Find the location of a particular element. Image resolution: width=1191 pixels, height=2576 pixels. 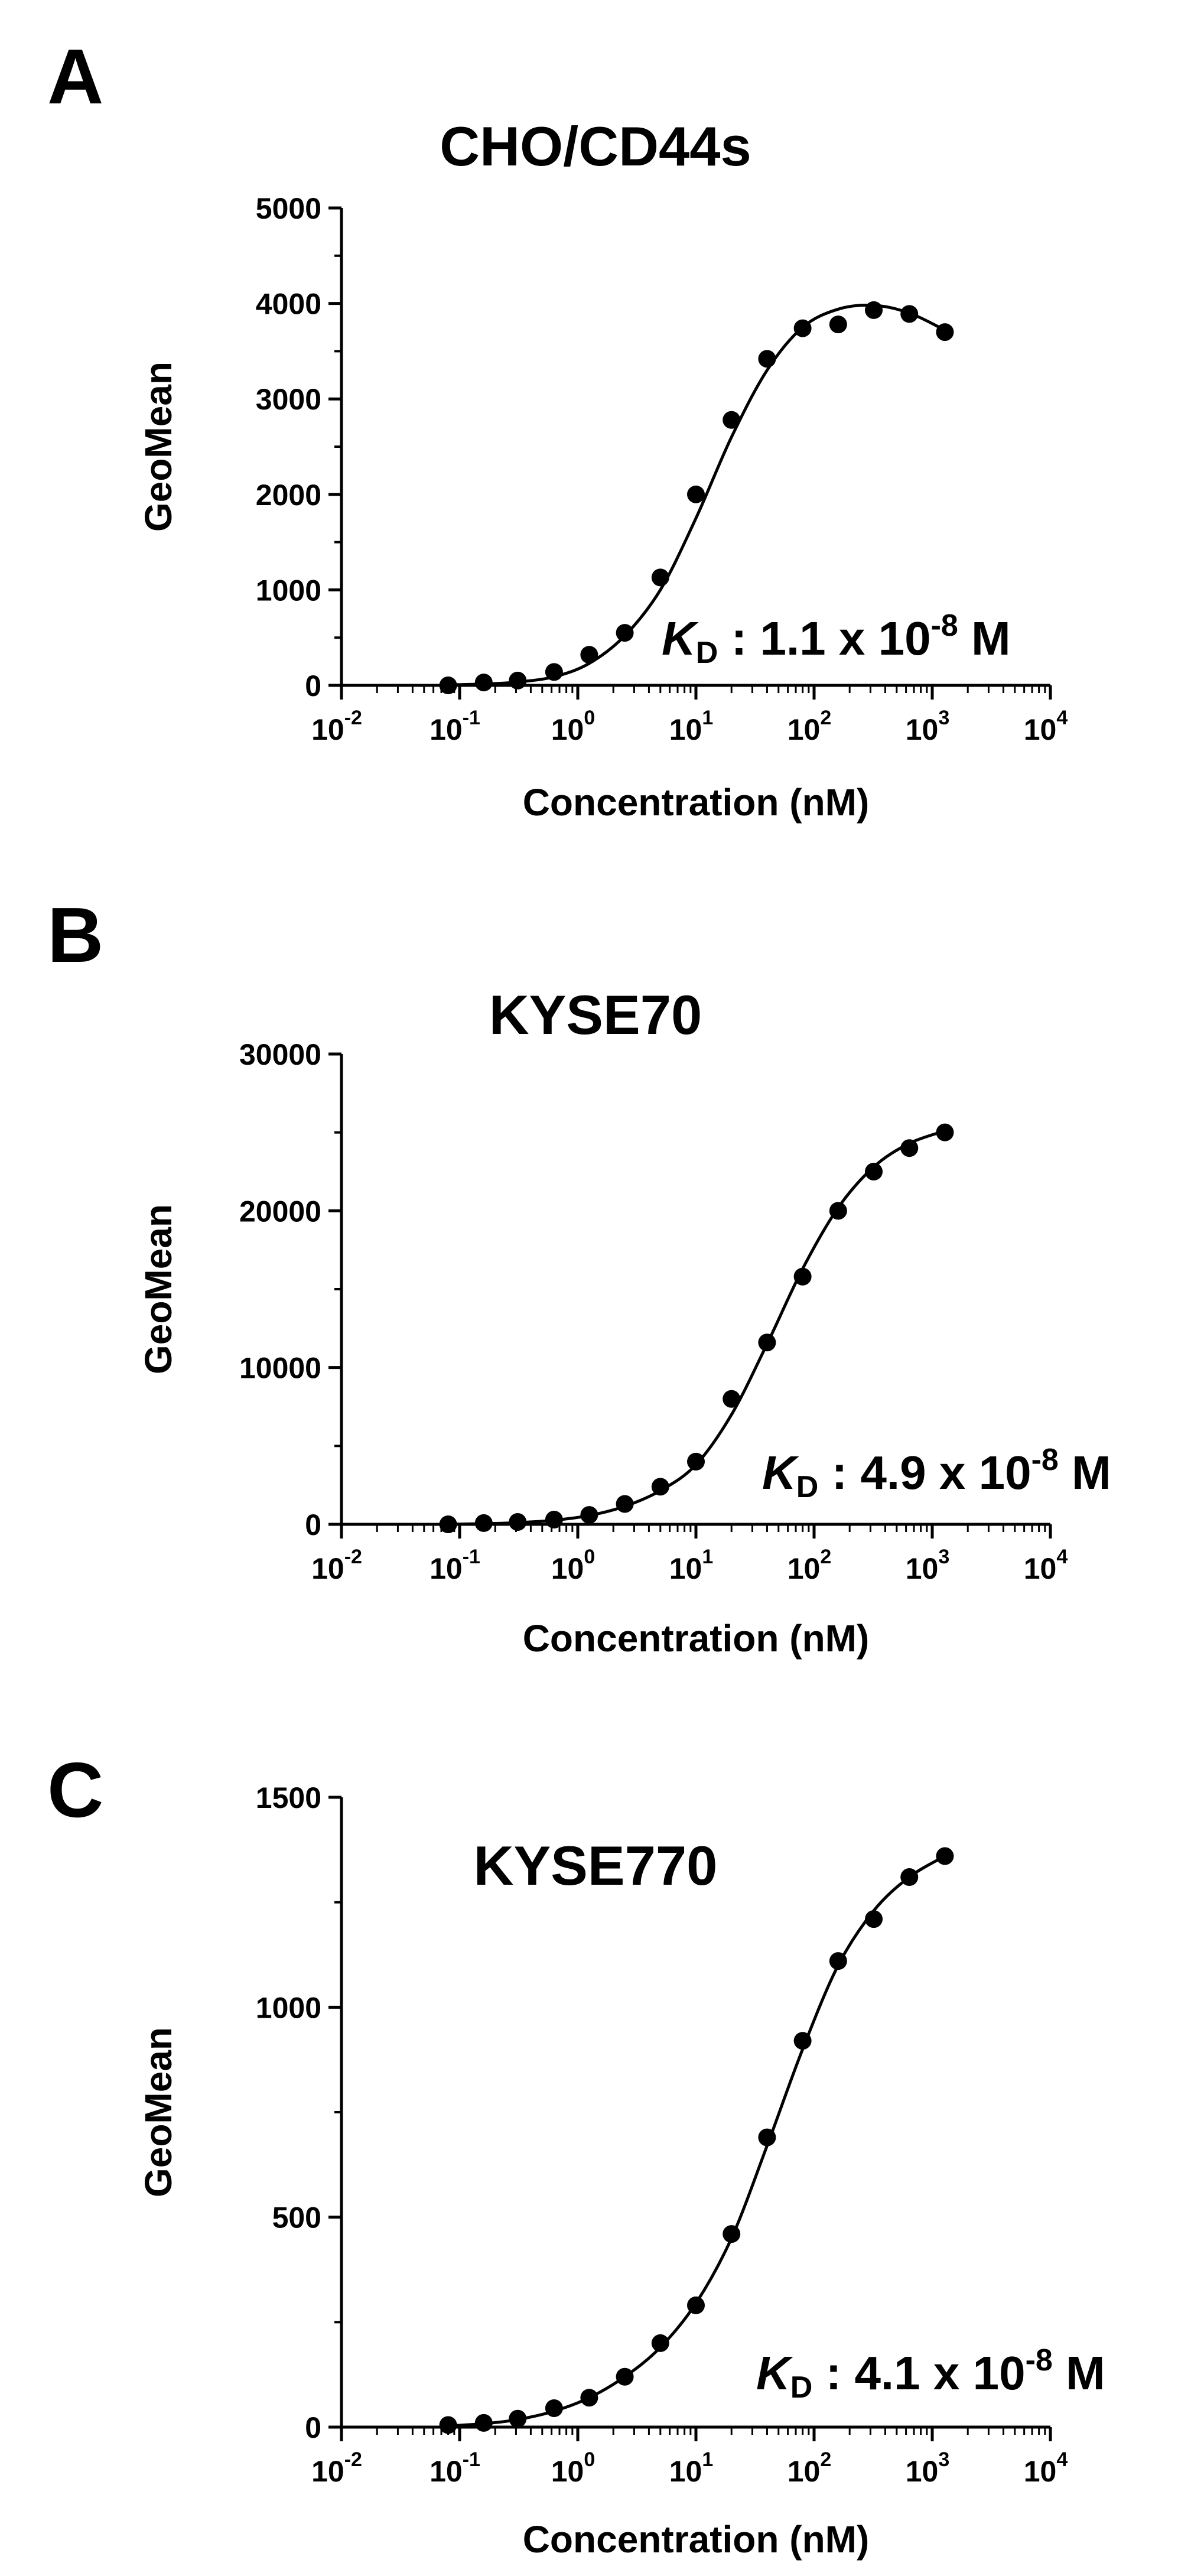

y-tick-label: 10000 is located at coordinates (280, 1368).